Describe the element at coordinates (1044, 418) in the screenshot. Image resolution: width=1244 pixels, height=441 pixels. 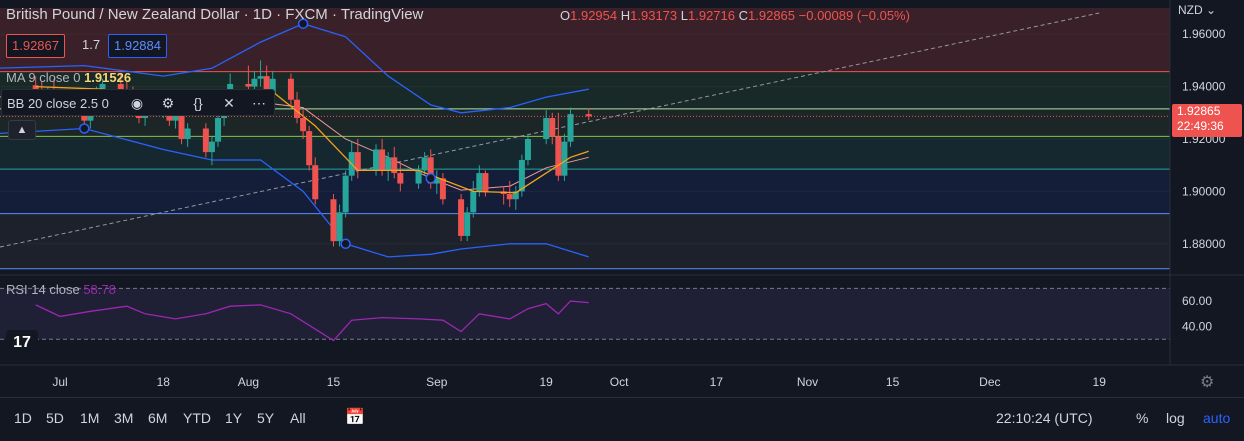
I see `utc-clock: 22:10:24 (UTC)` at that location.